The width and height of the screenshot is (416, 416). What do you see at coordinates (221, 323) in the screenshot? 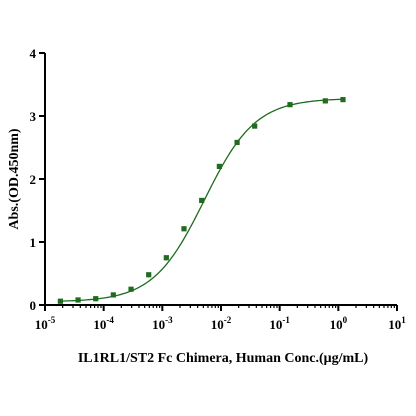
I see `x-tick-label: 10⁻²` at bounding box center [221, 323].